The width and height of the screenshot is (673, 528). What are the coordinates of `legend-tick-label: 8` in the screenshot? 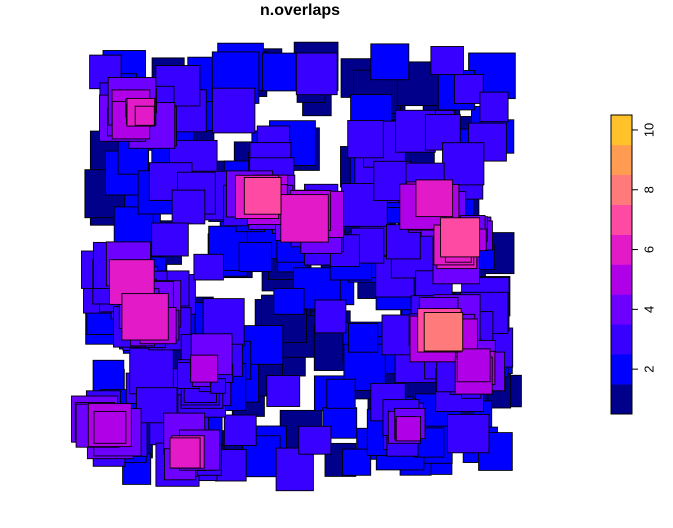 It's located at (648, 189).